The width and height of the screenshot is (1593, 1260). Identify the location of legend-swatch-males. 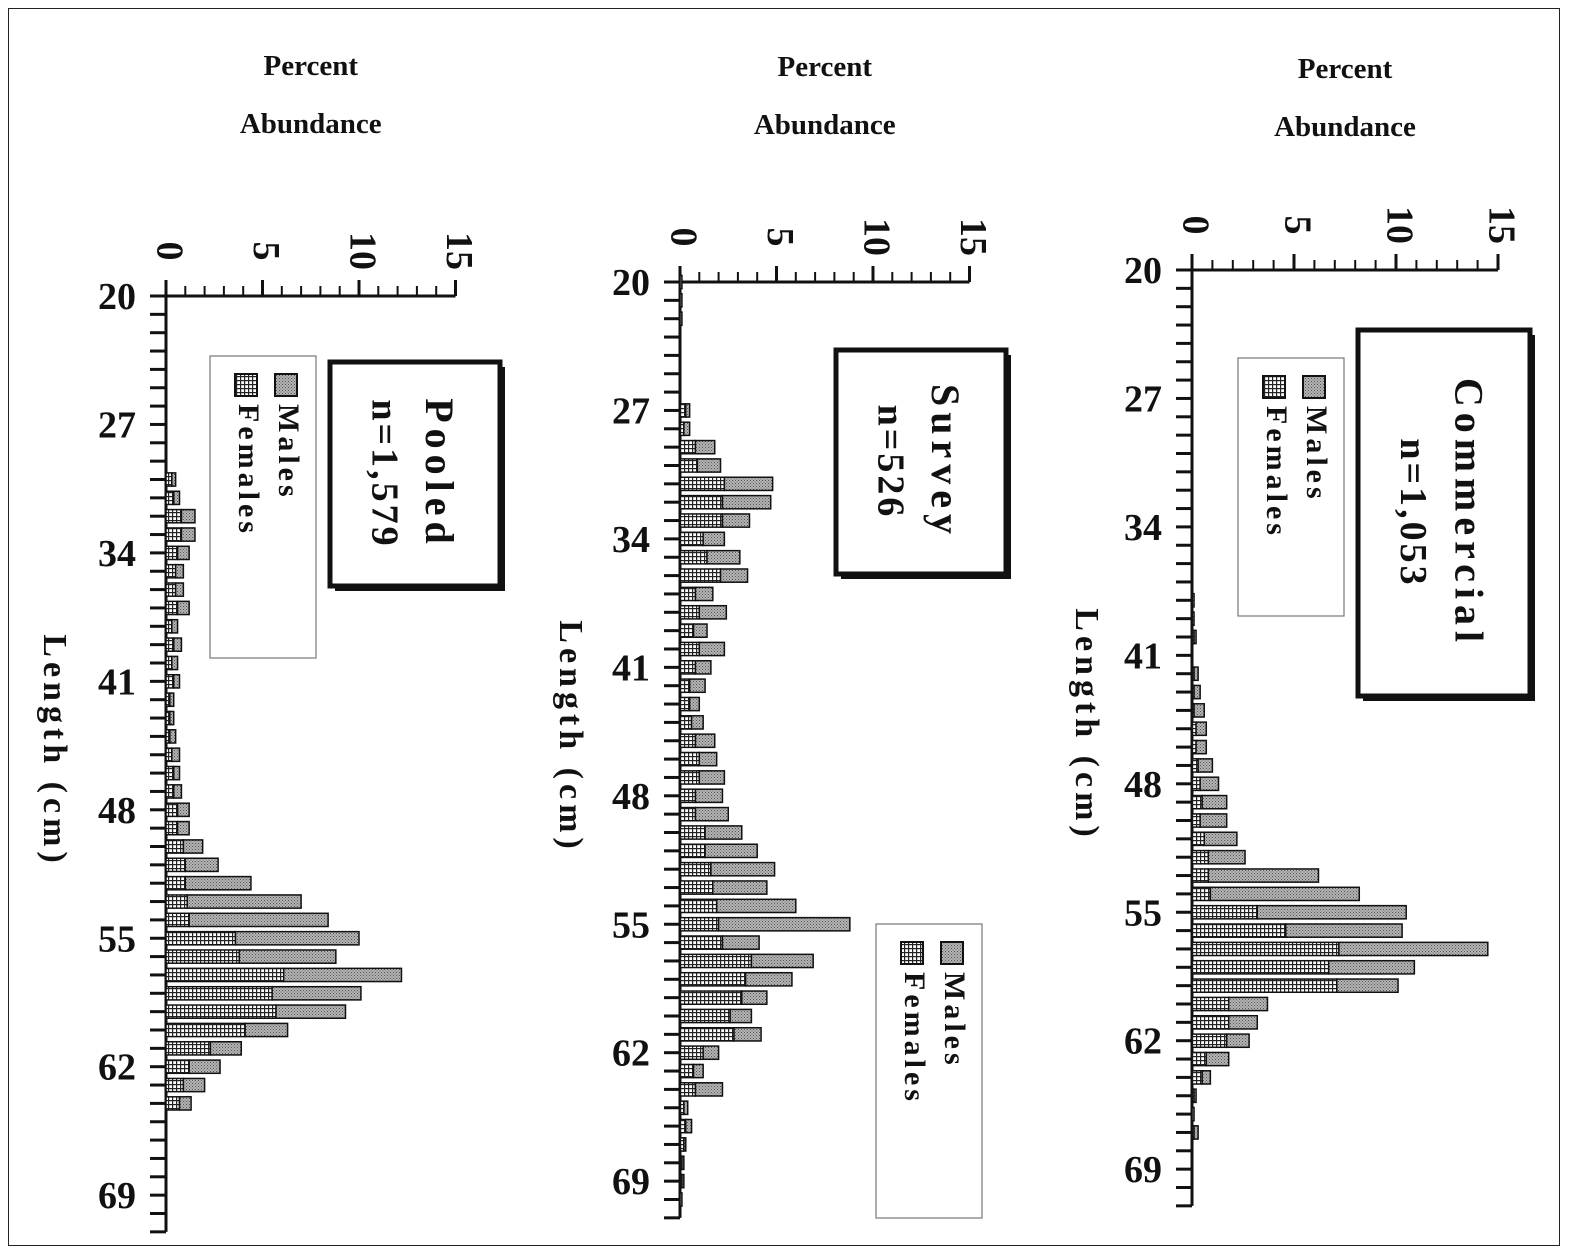
(286, 385).